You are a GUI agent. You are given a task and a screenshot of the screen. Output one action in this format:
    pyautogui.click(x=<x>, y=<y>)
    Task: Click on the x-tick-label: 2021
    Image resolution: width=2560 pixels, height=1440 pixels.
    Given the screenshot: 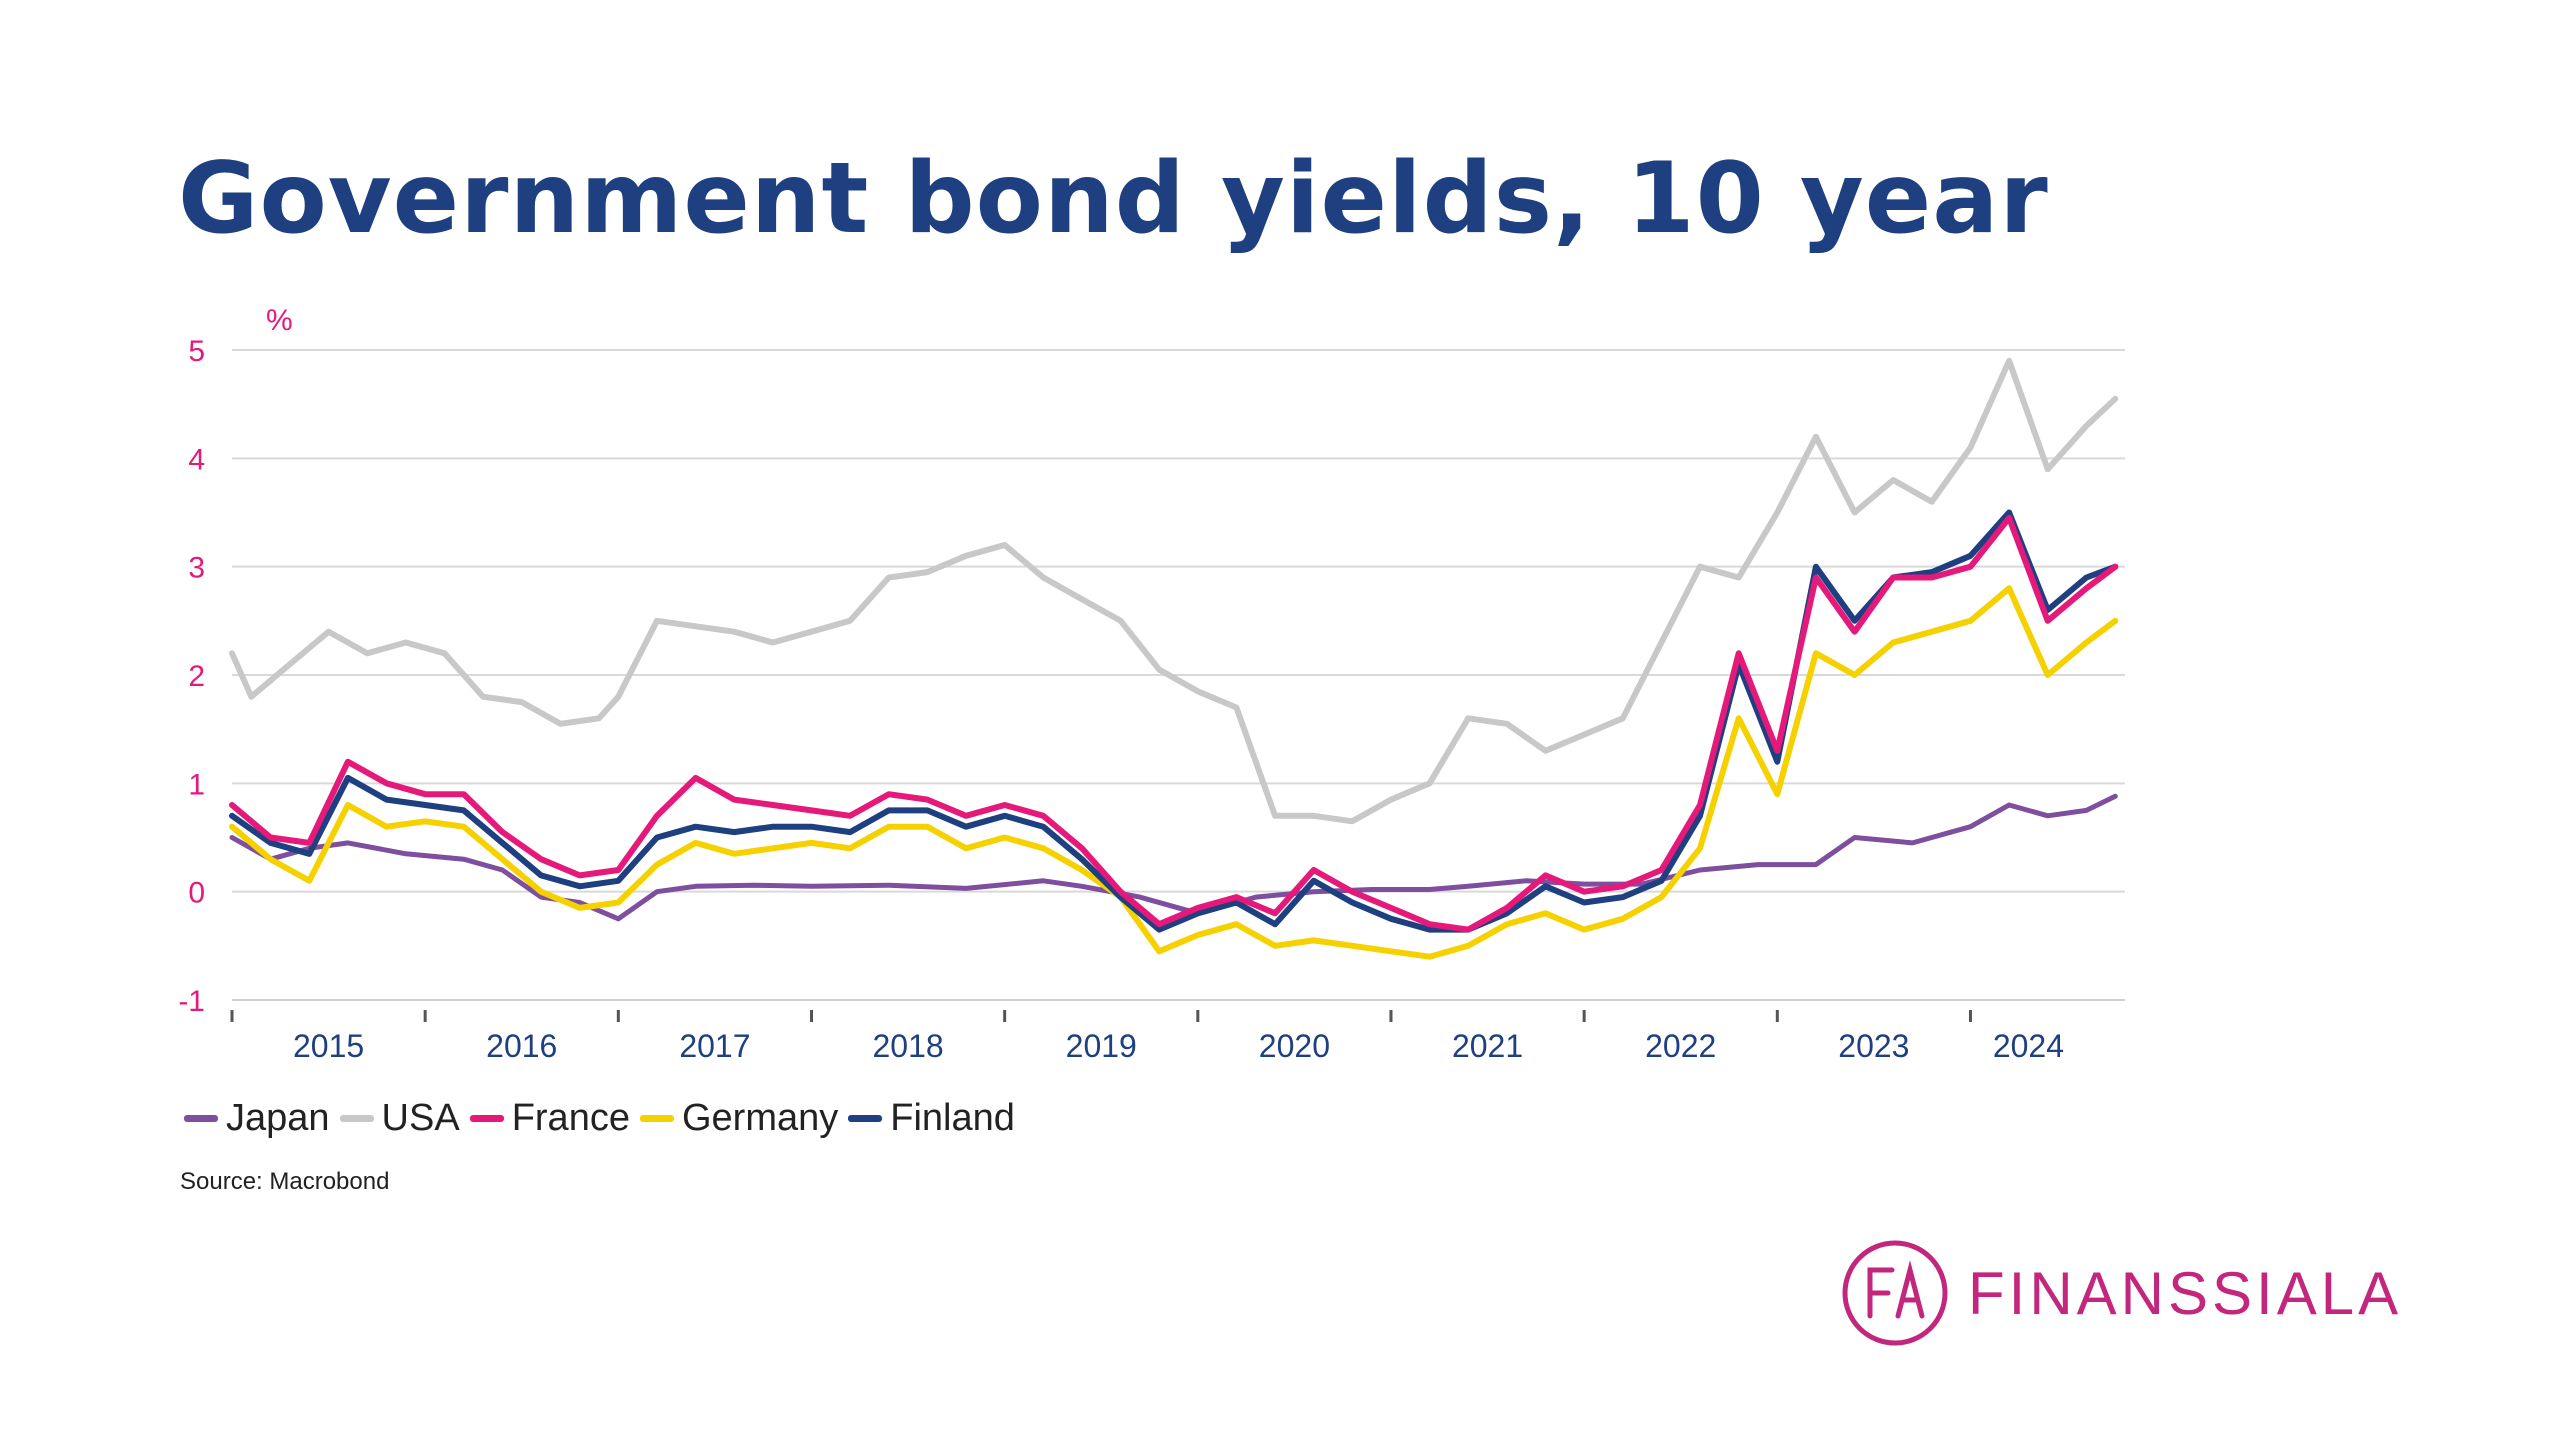 What is the action you would take?
    pyautogui.click(x=1487, y=1046)
    